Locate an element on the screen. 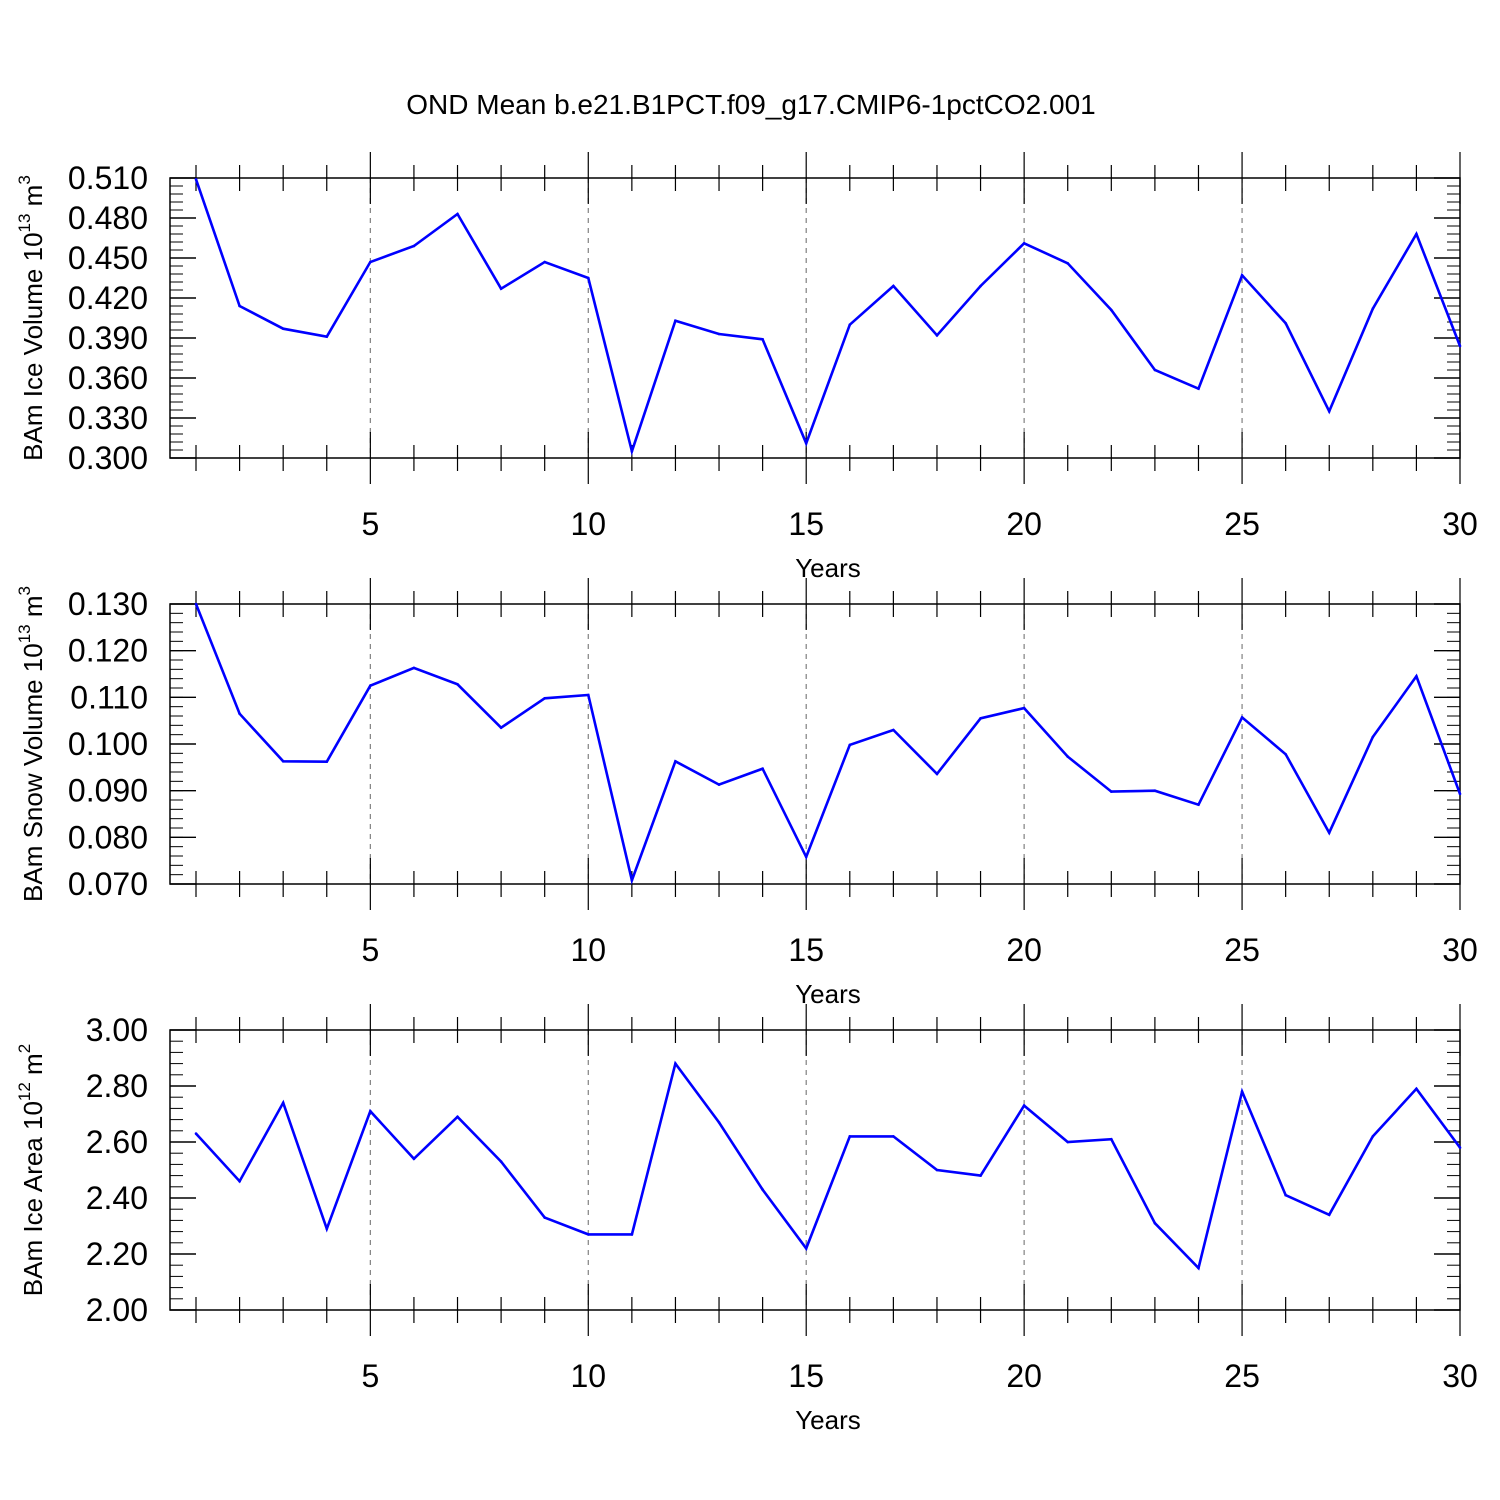 The image size is (1500, 1500). ylabel-unit-exponent: 2 is located at coordinates (24, 1048).